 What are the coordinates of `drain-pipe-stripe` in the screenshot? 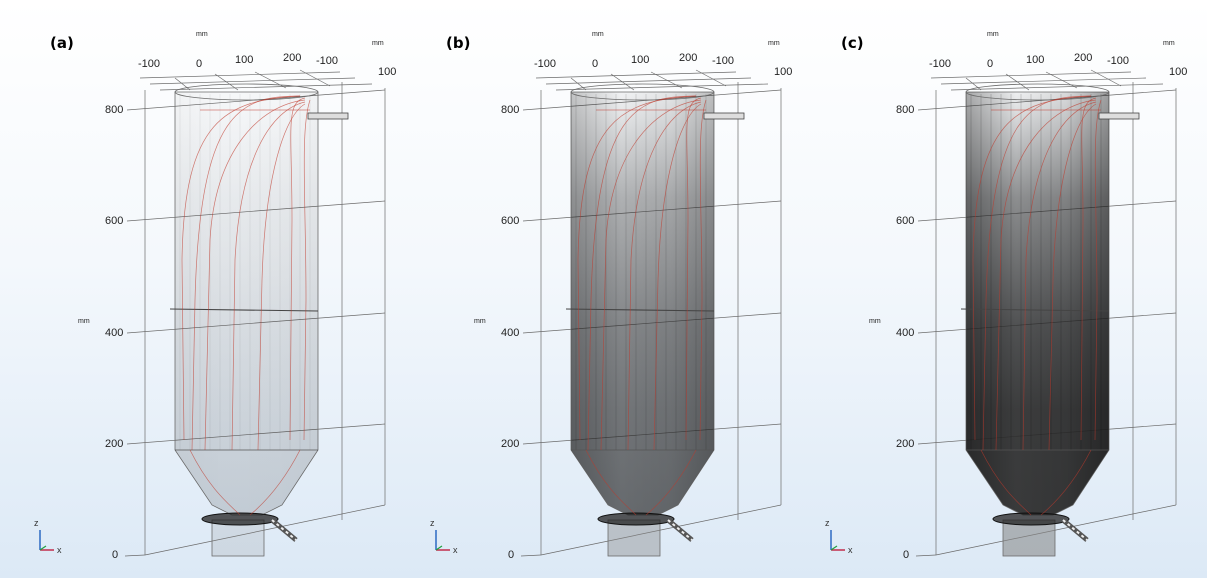 It's located at (1075, 530).